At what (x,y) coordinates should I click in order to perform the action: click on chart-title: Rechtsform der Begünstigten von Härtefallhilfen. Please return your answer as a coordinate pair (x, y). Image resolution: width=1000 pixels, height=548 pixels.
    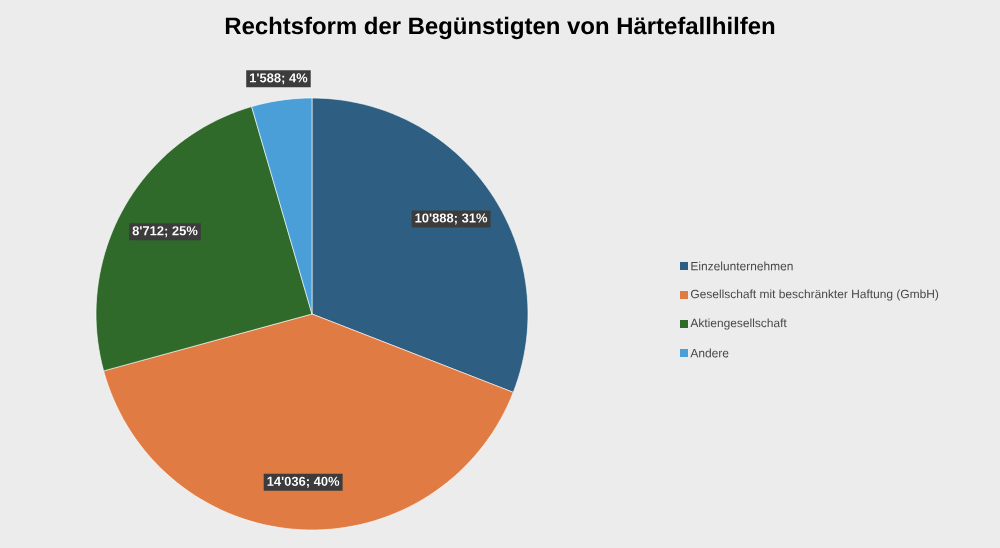
    Looking at the image, I should click on (500, 28).